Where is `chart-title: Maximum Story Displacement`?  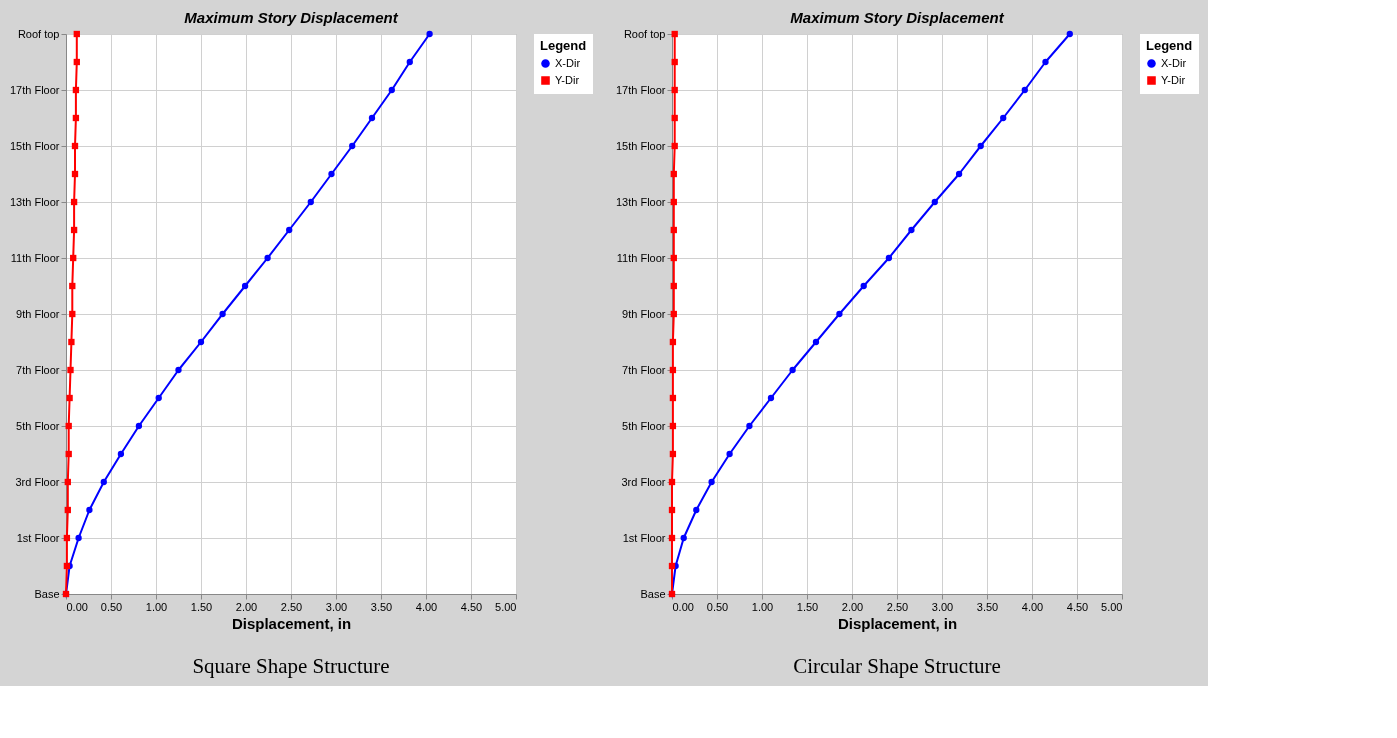 chart-title: Maximum Story Displacement is located at coordinates (291, 17).